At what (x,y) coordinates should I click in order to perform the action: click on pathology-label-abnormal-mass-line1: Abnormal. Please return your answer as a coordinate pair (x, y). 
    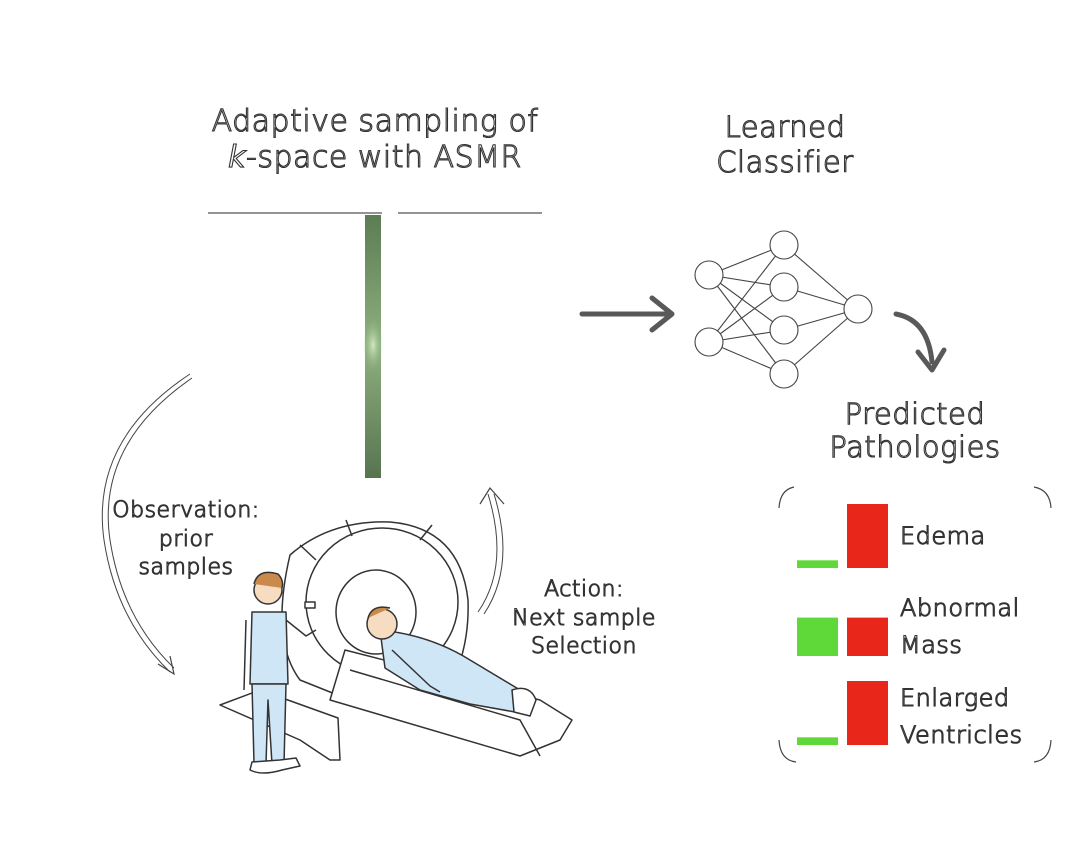
    Looking at the image, I should click on (959, 607).